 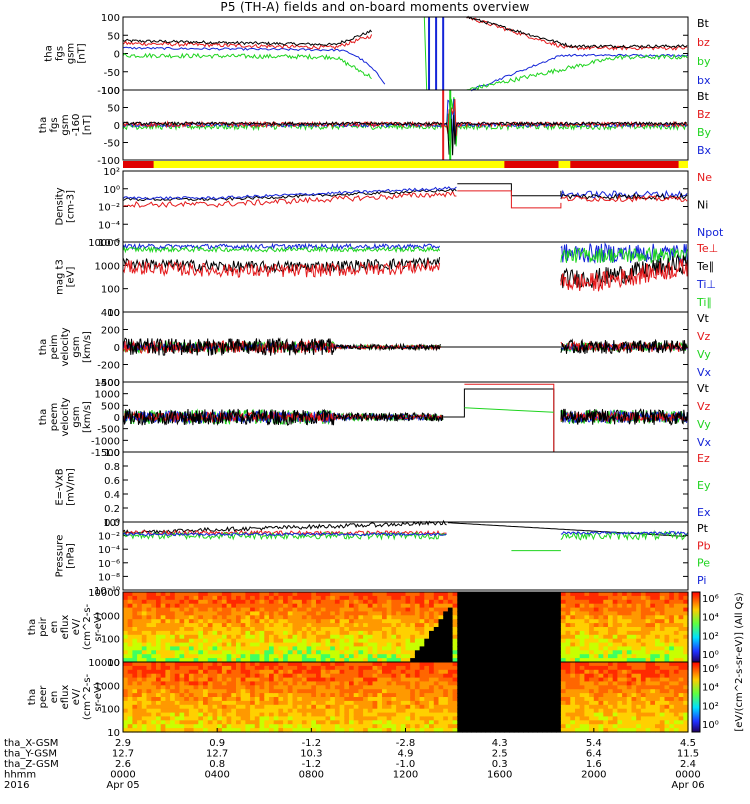 What do you see at coordinates (32, 697) in the screenshot?
I see `y-axis-label-line: tha` at bounding box center [32, 697].